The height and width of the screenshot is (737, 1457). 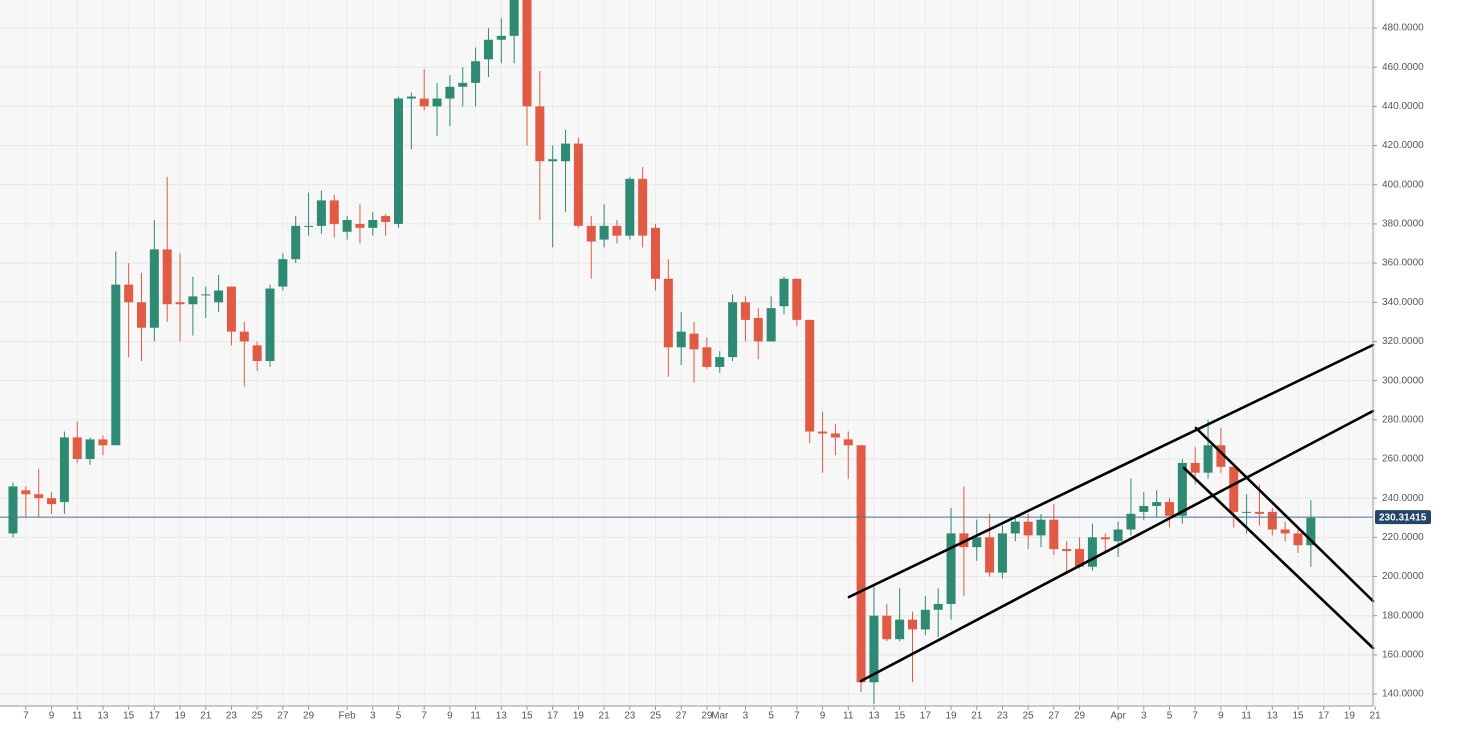 I want to click on x-tick-label: 27, so click(x=1054, y=716).